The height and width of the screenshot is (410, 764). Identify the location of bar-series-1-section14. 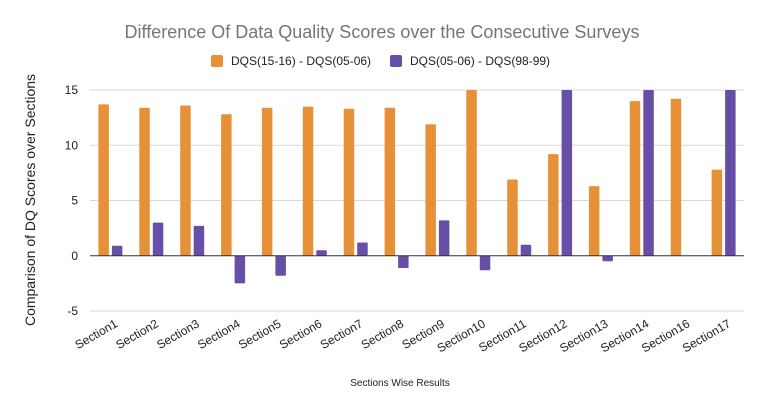
(635, 178).